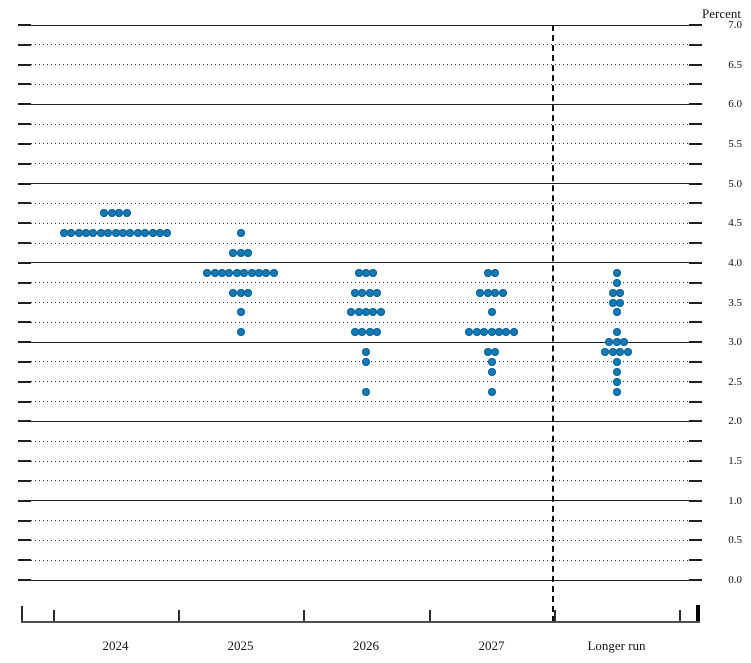 This screenshot has height=663, width=751. Describe the element at coordinates (735, 143) in the screenshot. I see `y-tick-label: 5.5` at that location.